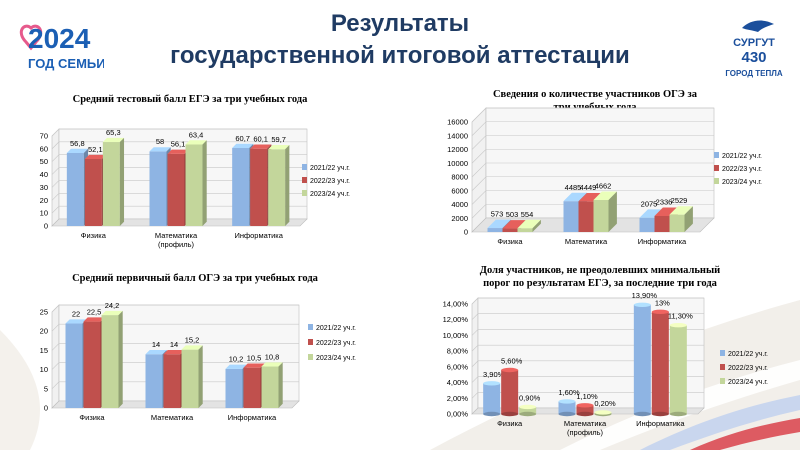 This screenshot has height=450, width=800. Describe the element at coordinates (94, 235) in the screenshot. I see `x-tick-label: Физика` at that location.